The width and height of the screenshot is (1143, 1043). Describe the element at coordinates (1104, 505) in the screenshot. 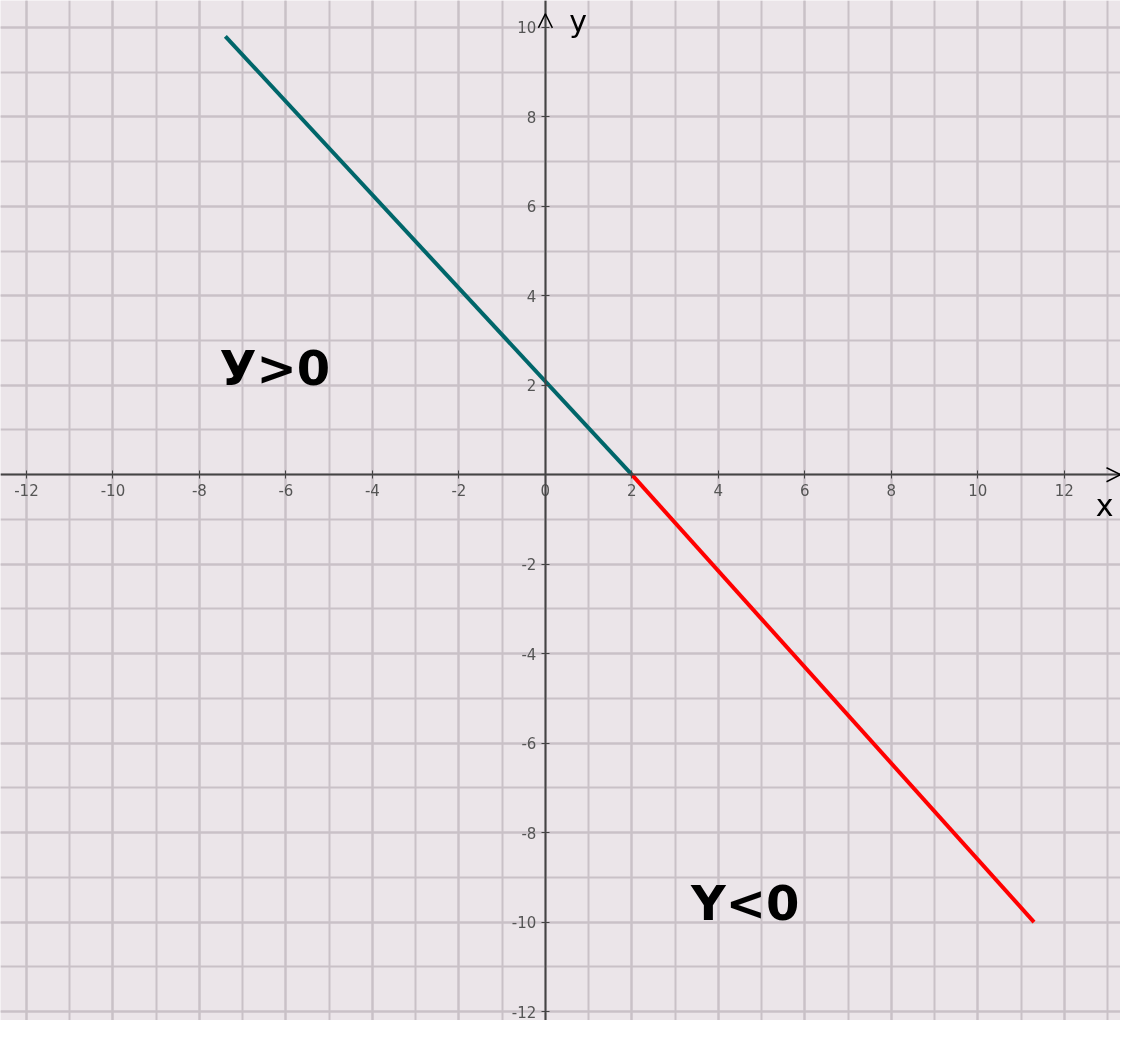

I see `x-axis-title: x` at that location.